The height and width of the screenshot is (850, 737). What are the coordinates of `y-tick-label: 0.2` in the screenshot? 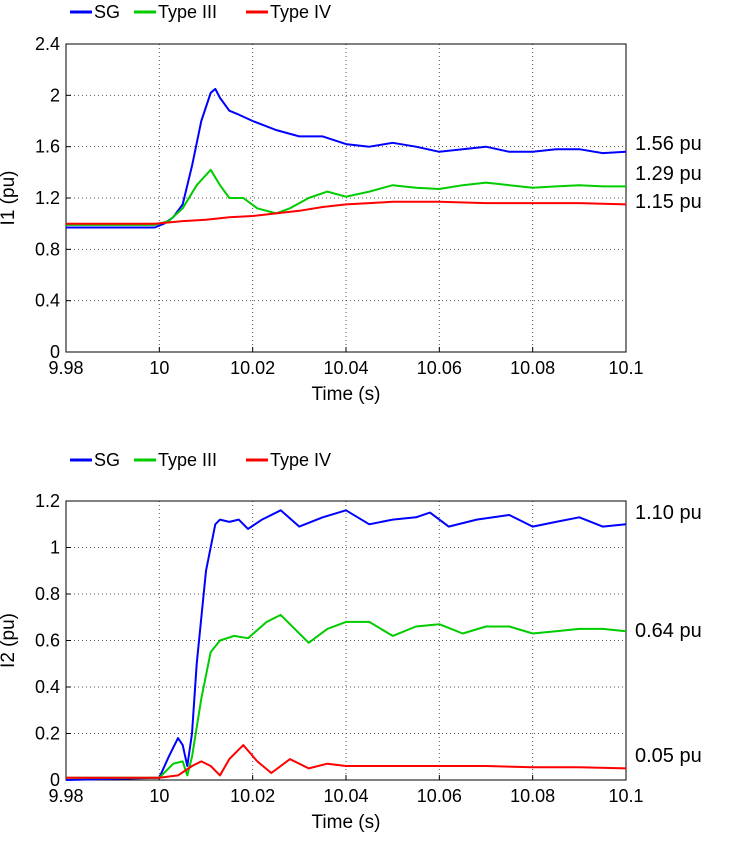 It's located at (47, 734).